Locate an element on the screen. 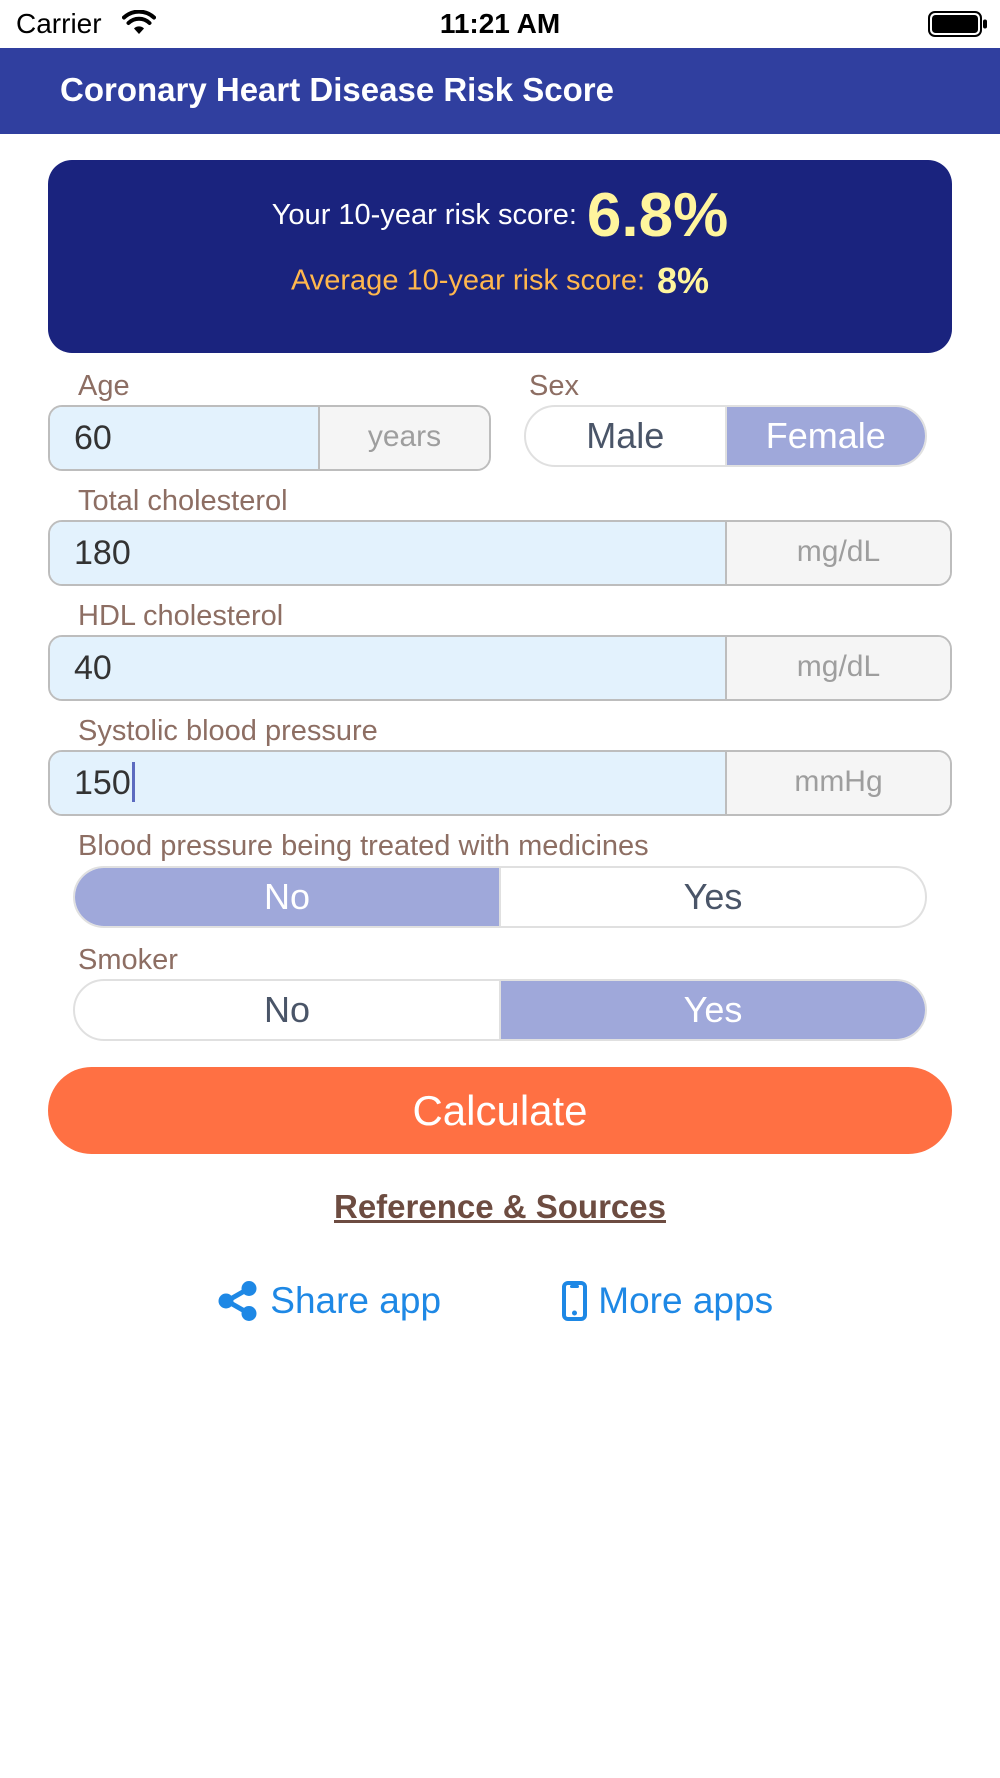 The image size is (1000, 1778). sex-option-female: Female is located at coordinates (824, 436).